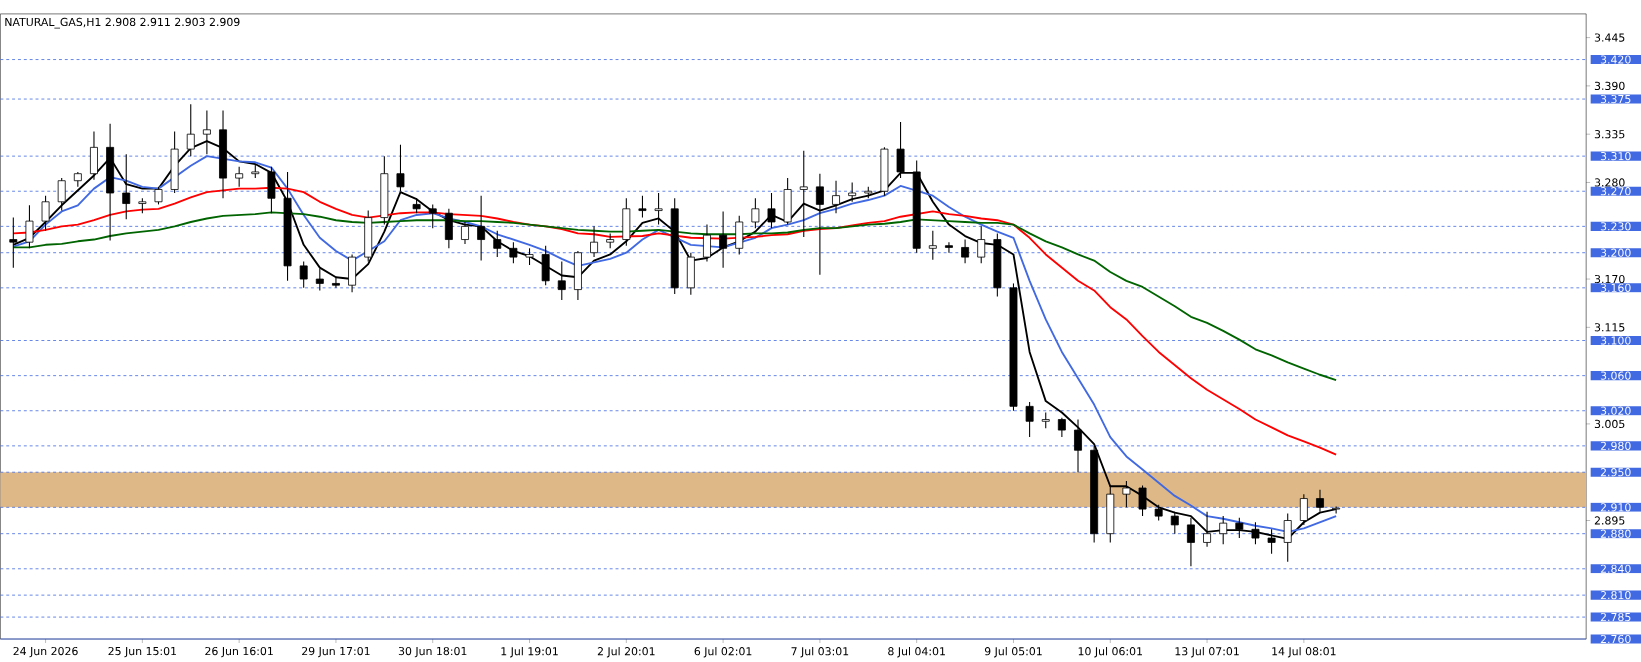 This screenshot has width=1641, height=662. What do you see at coordinates (142, 652) in the screenshot?
I see `x-tick-label: 25 Jun 15:01` at bounding box center [142, 652].